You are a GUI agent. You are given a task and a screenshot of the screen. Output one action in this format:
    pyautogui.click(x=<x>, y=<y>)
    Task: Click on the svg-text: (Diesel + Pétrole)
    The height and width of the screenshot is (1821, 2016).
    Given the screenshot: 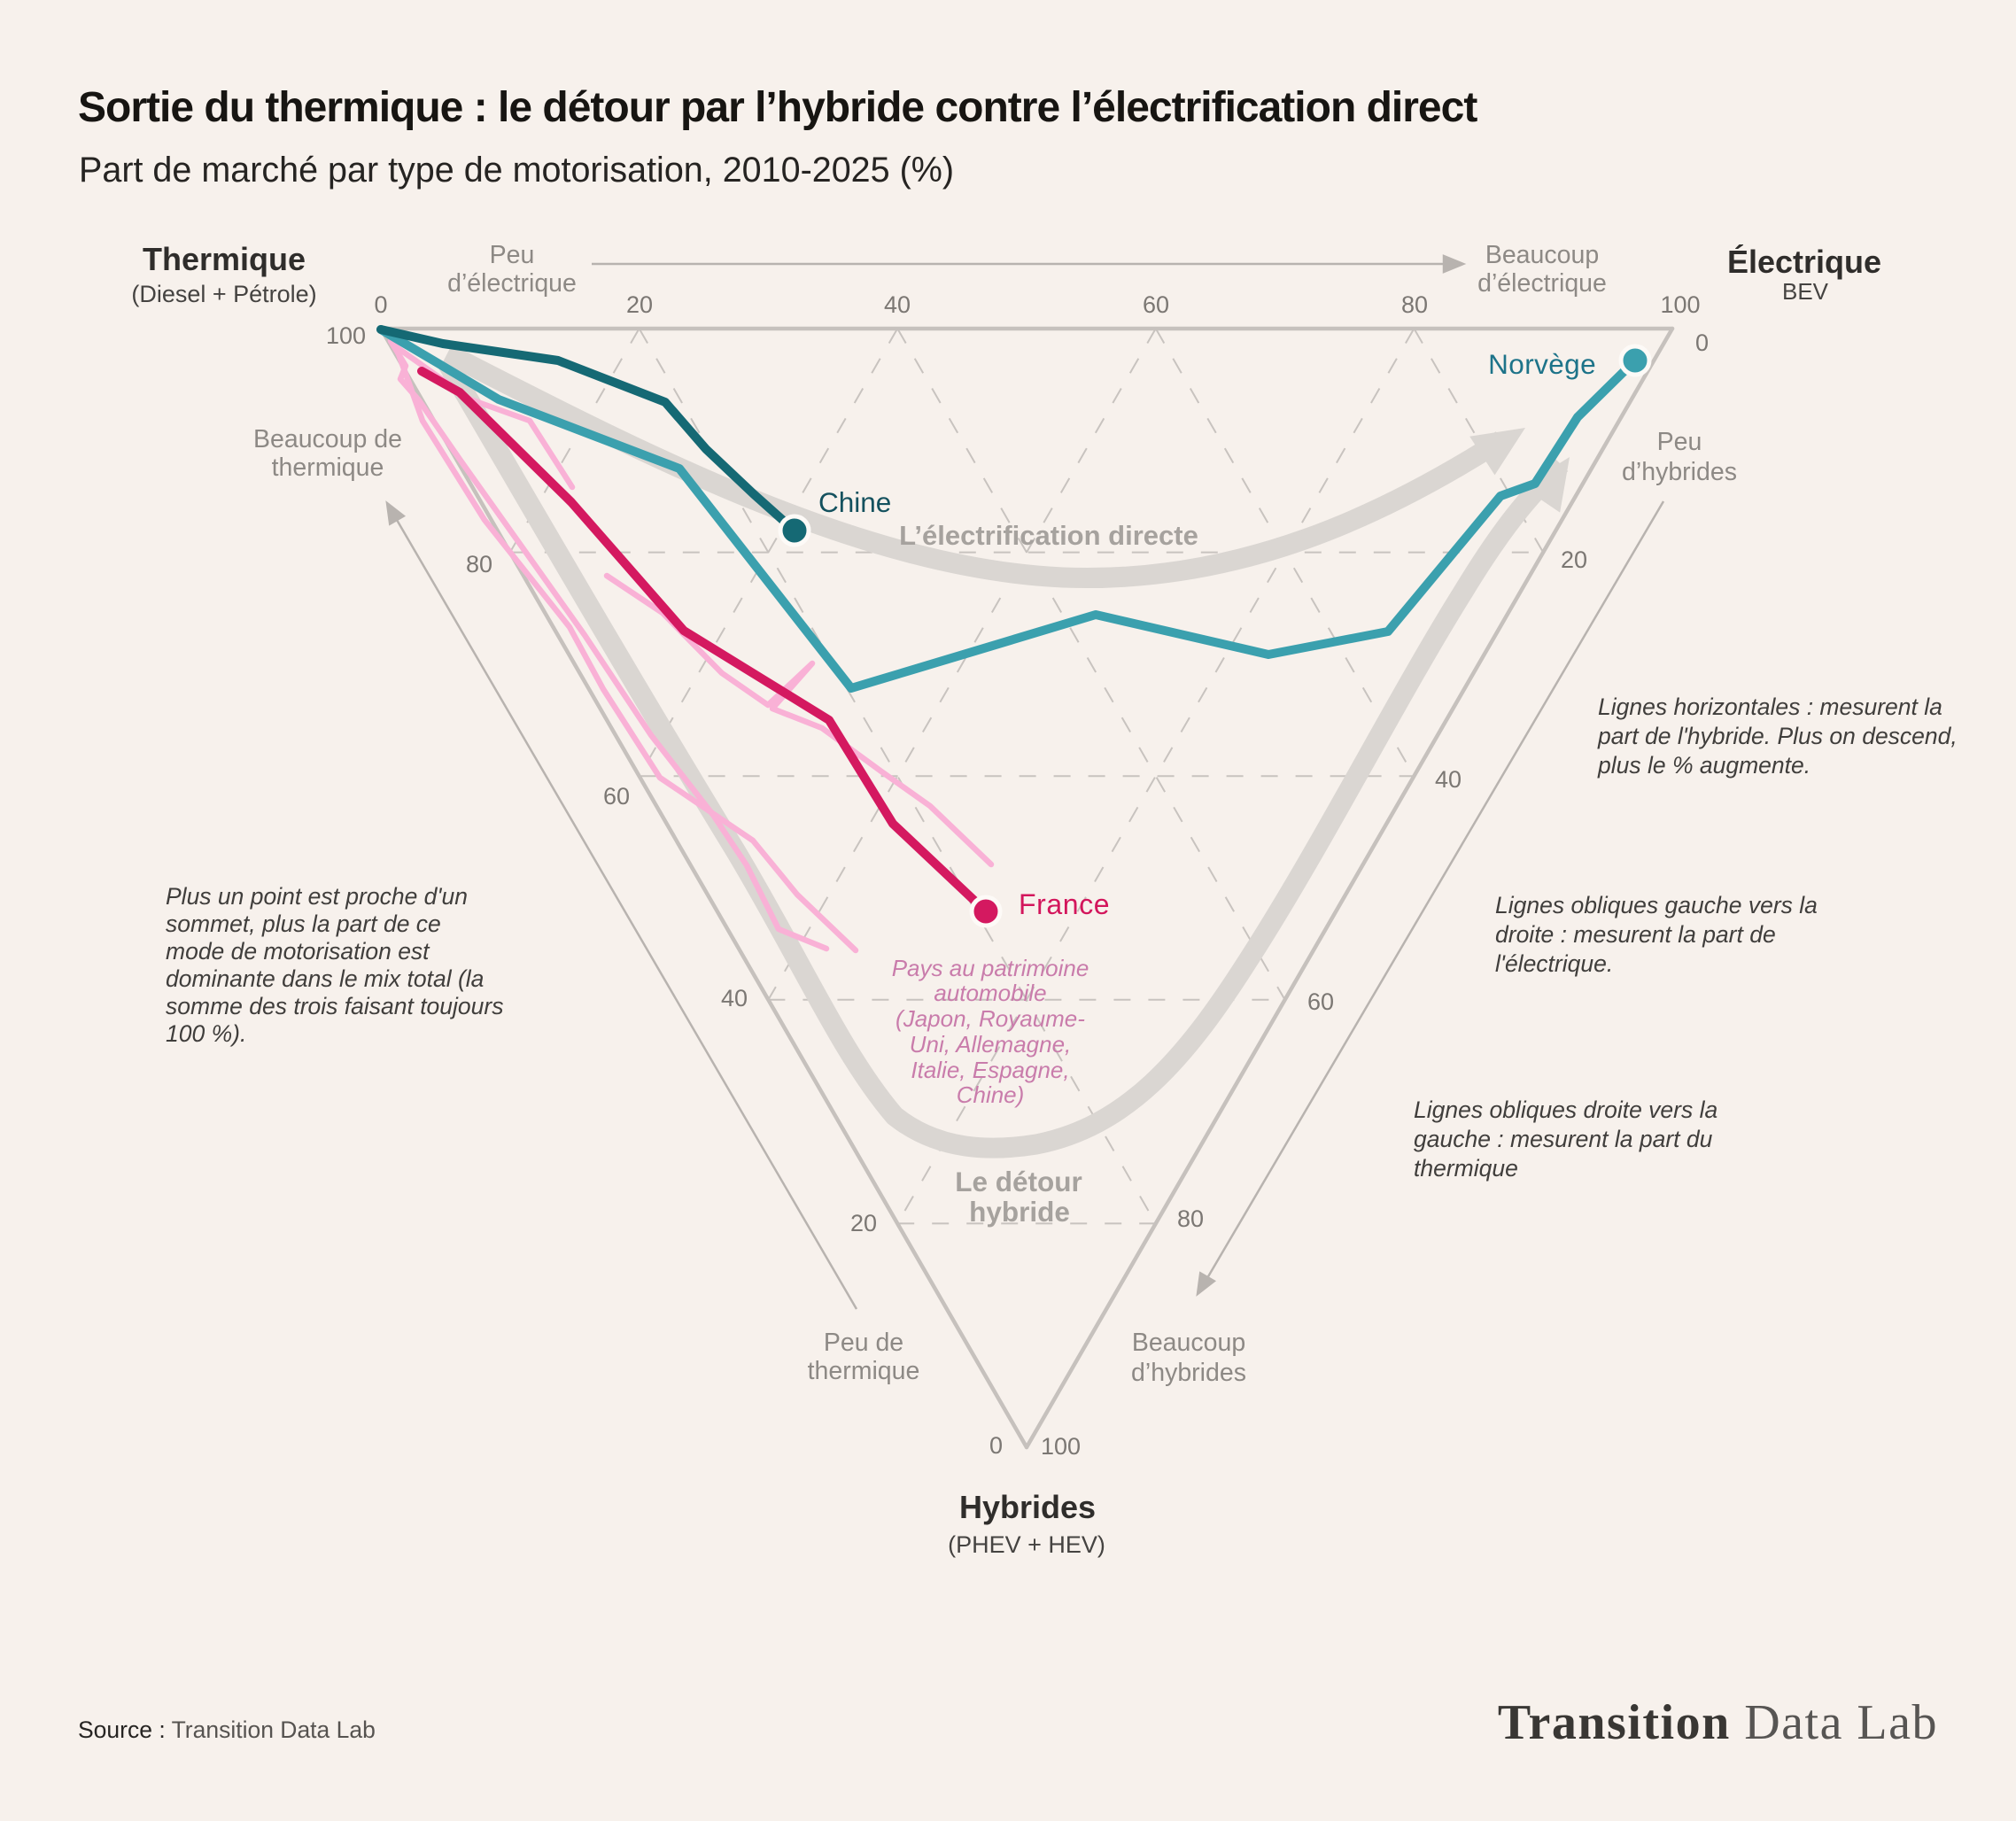 What is the action you would take?
    pyautogui.click(x=223, y=294)
    